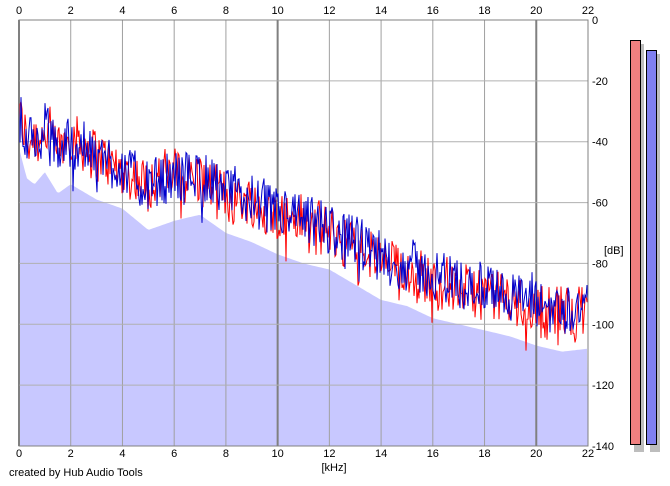 This screenshot has width=670, height=486. I want to click on x-tick-label-top: 22, so click(588, 11).